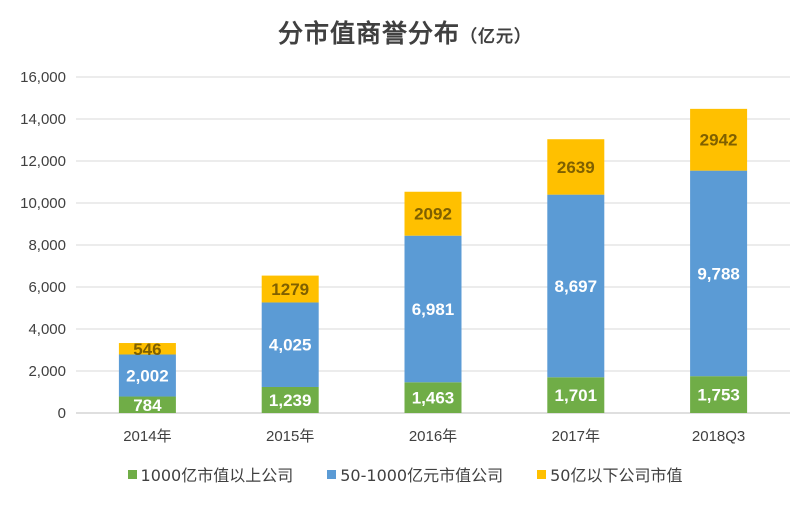 This screenshot has width=810, height=506. Describe the element at coordinates (47, 245) in the screenshot. I see `y-tick-label: 8,000` at that location.